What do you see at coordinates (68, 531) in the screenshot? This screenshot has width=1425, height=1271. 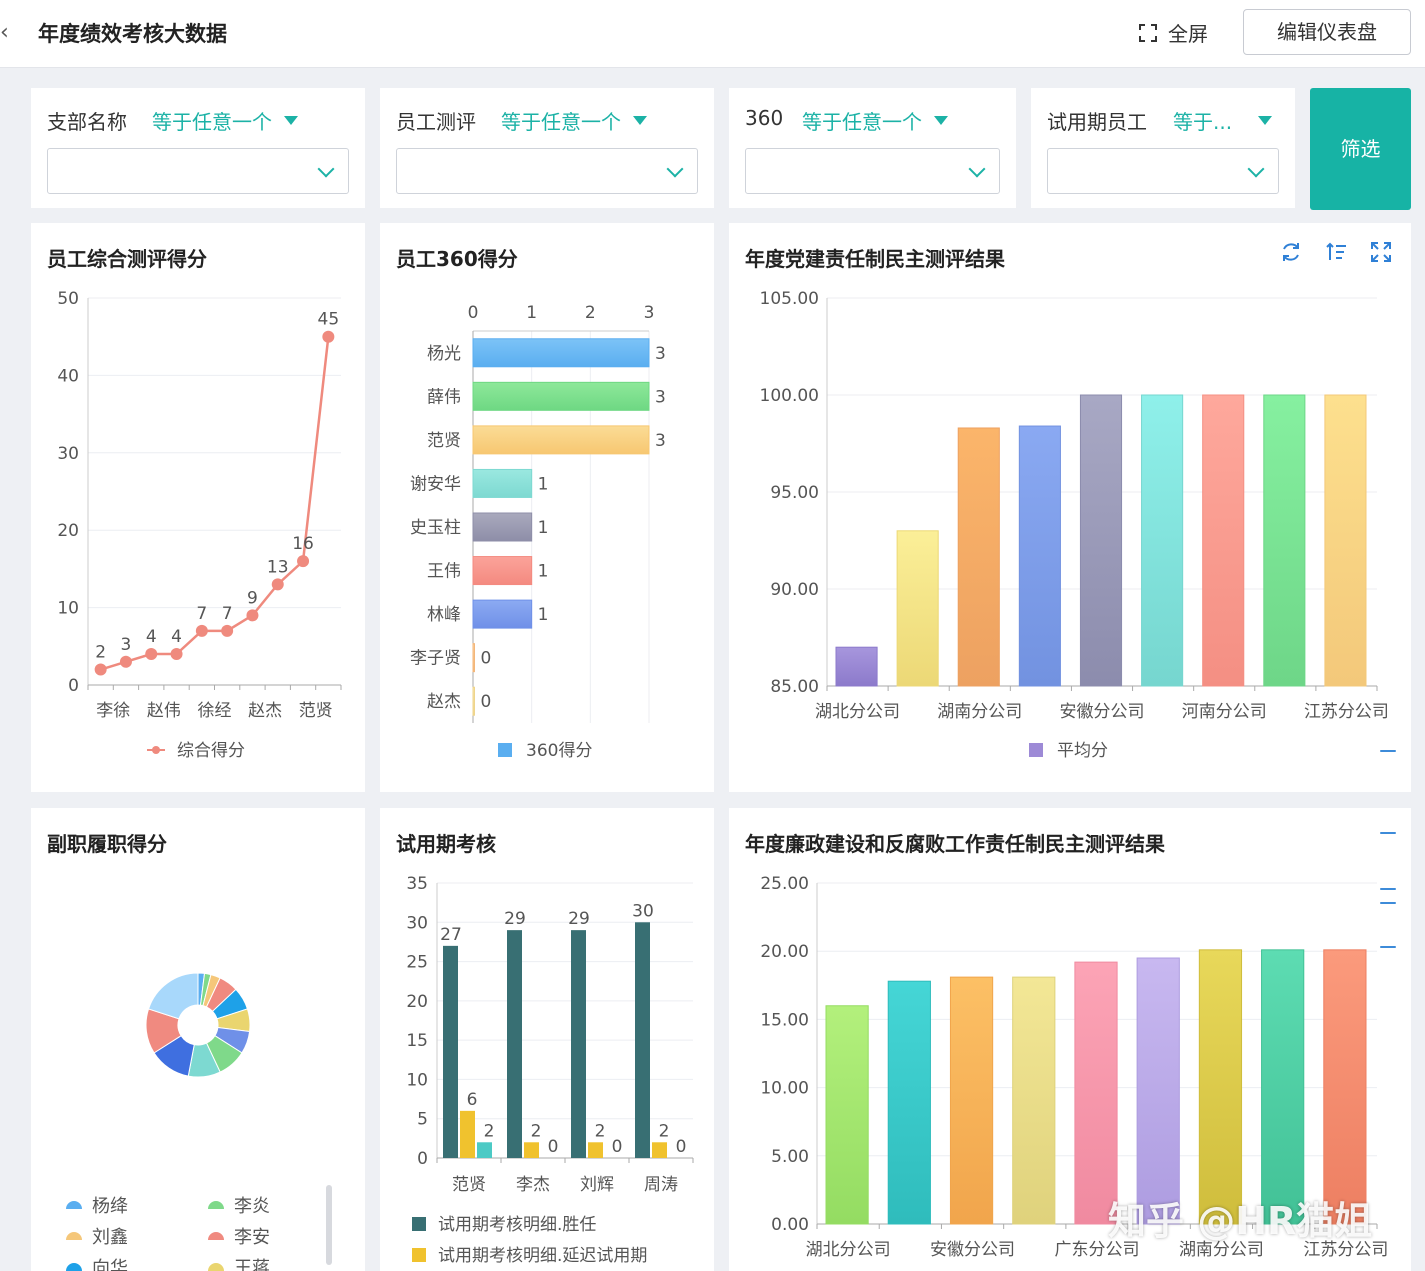 I see `y-tick-label: 20` at bounding box center [68, 531].